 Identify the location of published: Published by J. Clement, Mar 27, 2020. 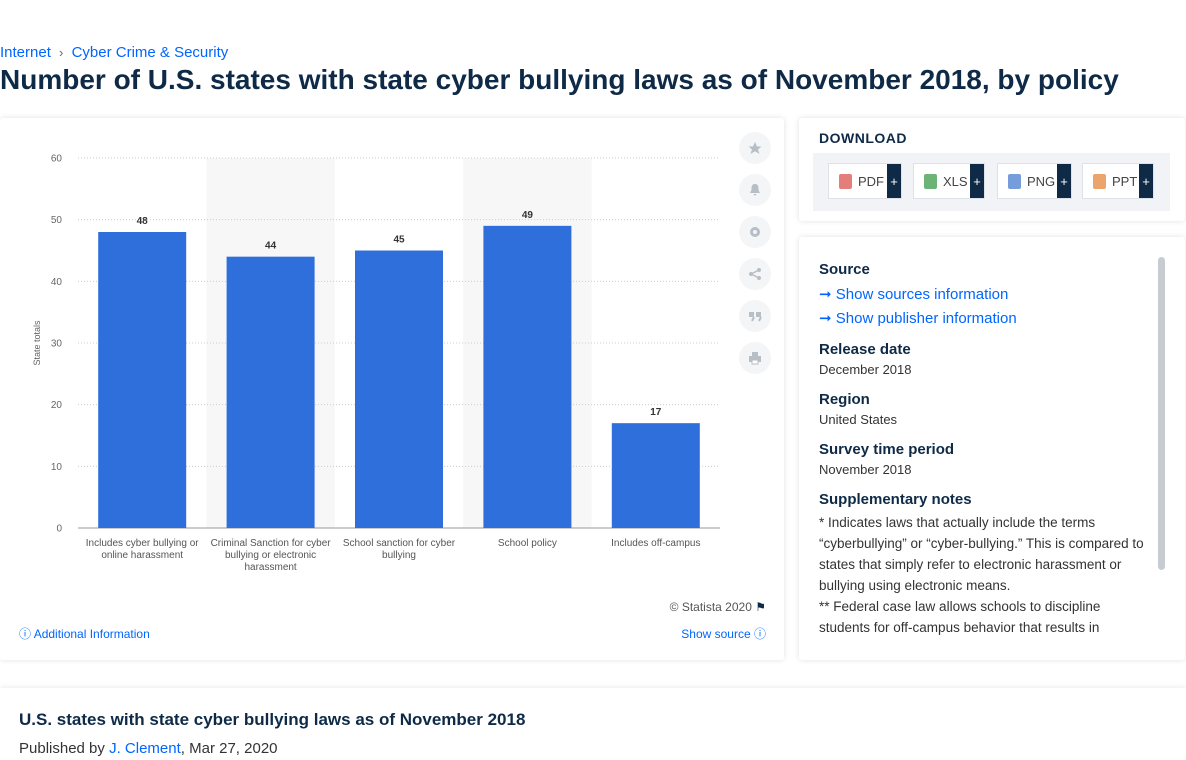
(148, 748).